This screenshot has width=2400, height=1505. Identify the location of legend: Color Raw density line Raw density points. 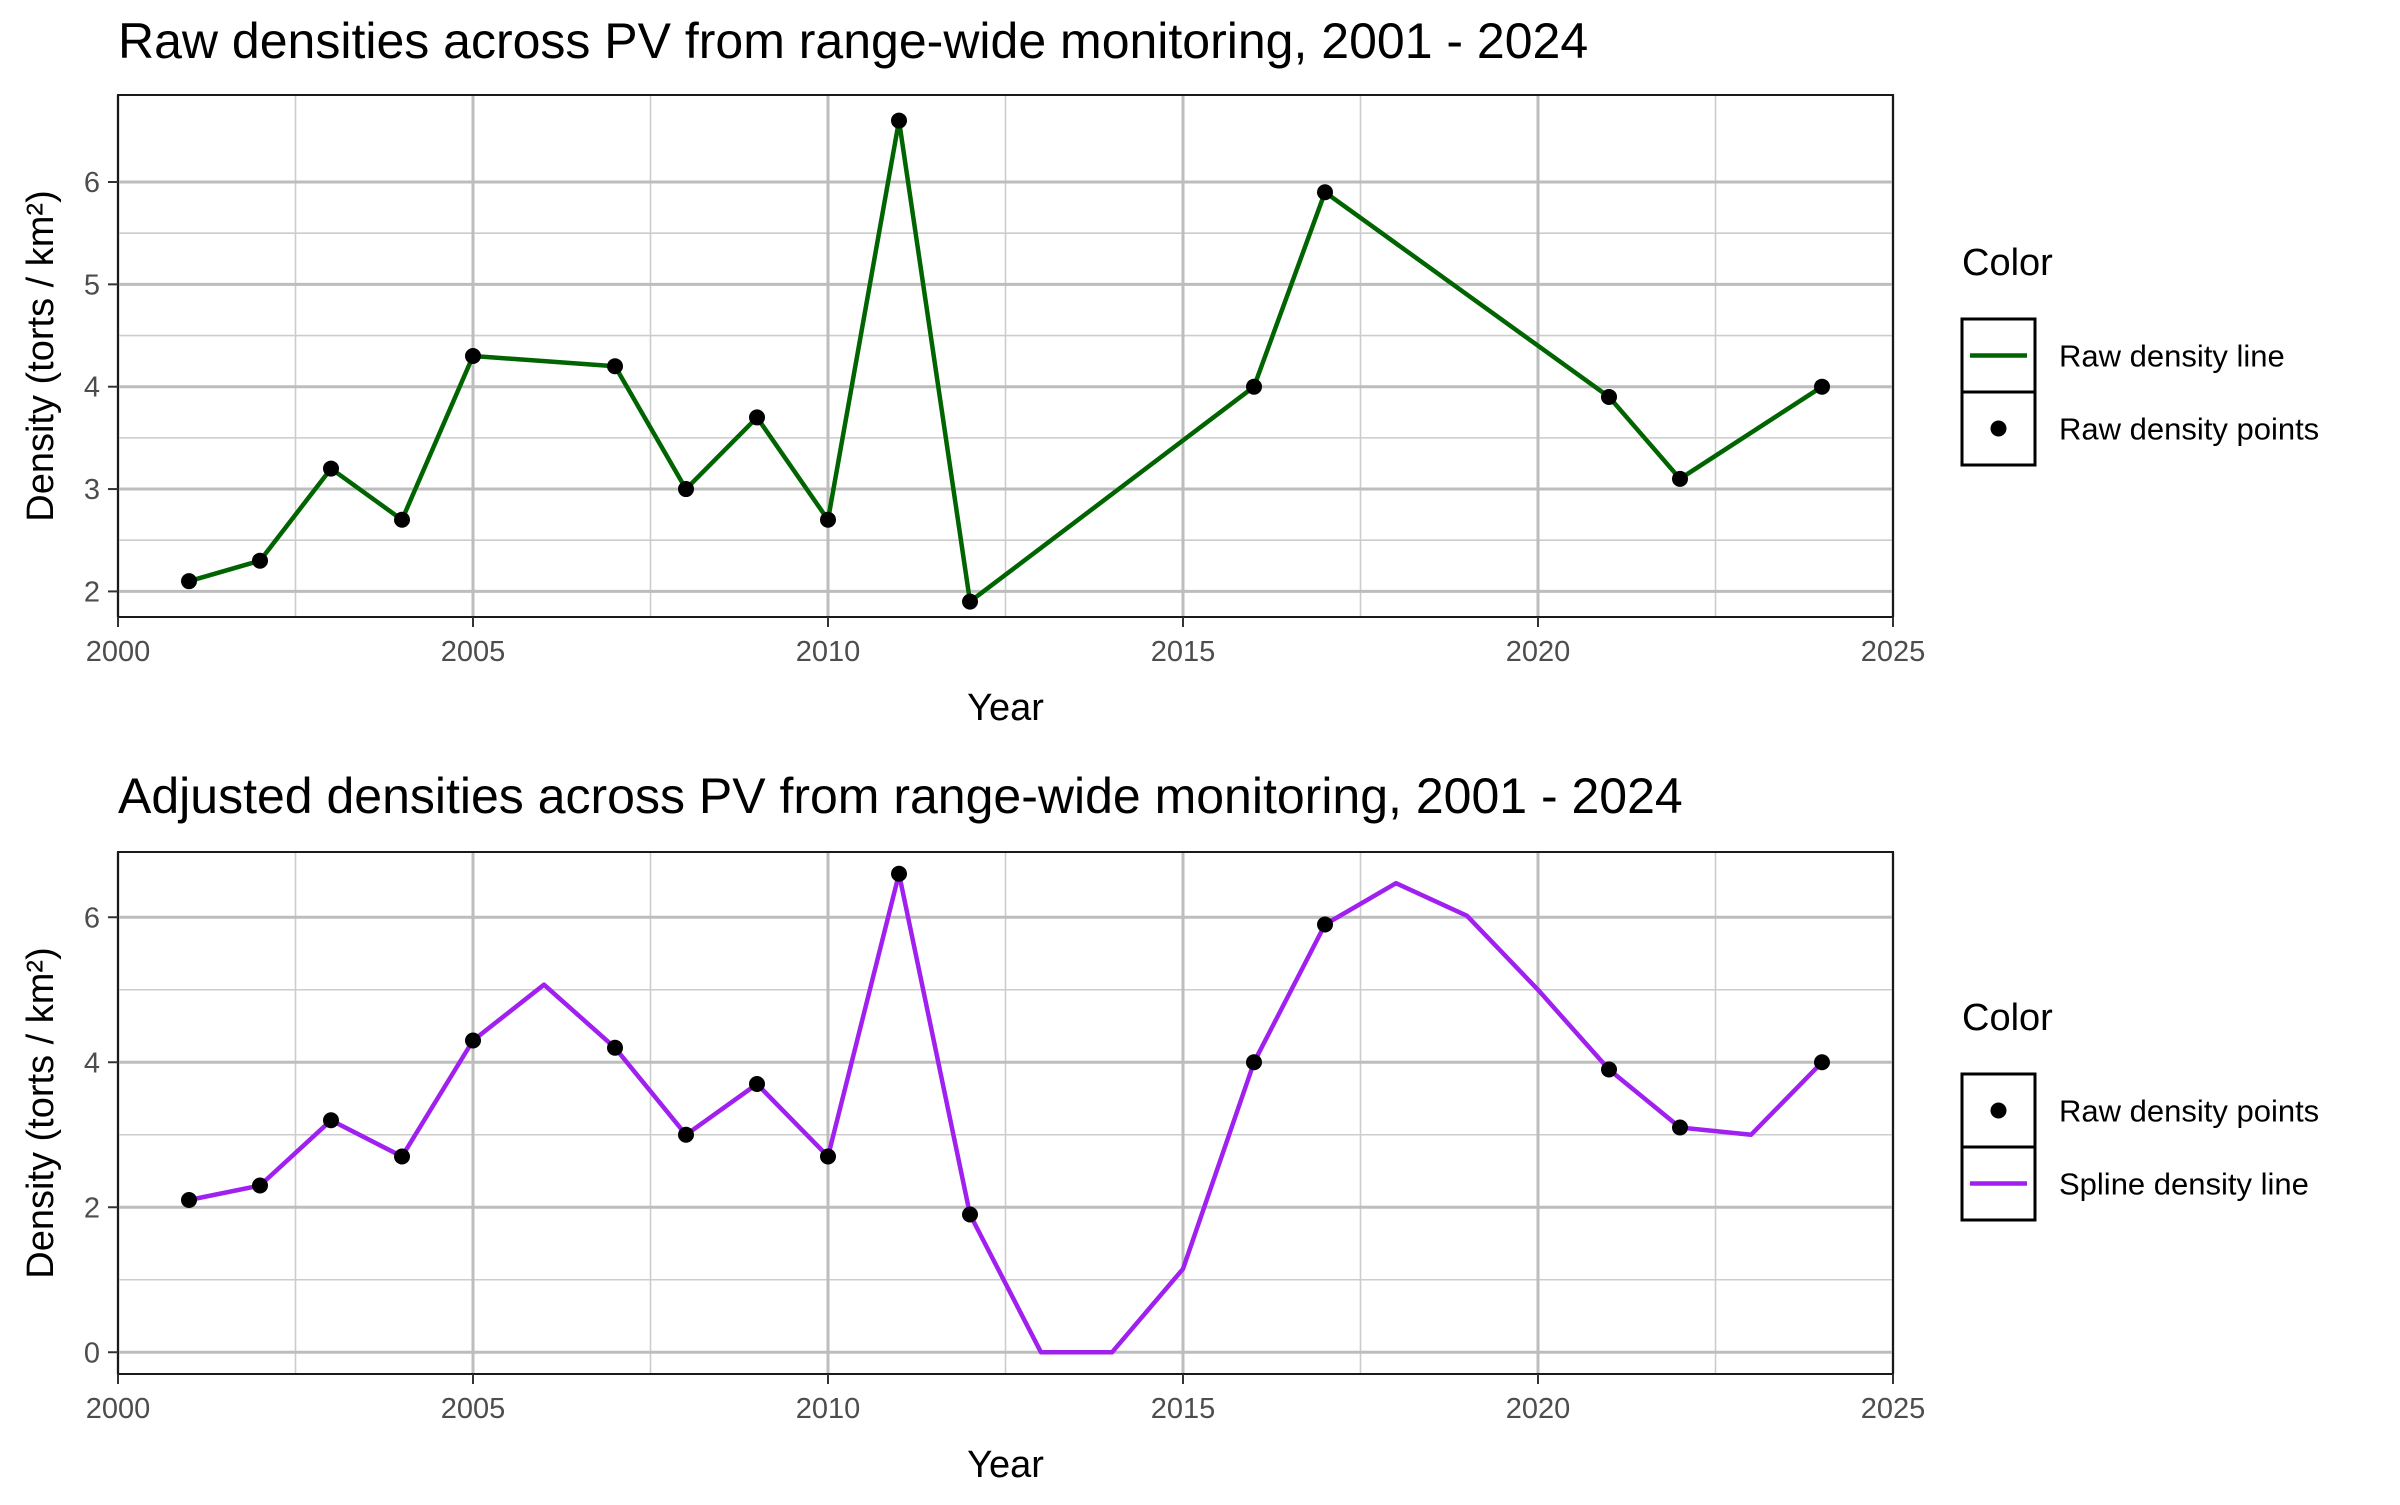
(2139, 354).